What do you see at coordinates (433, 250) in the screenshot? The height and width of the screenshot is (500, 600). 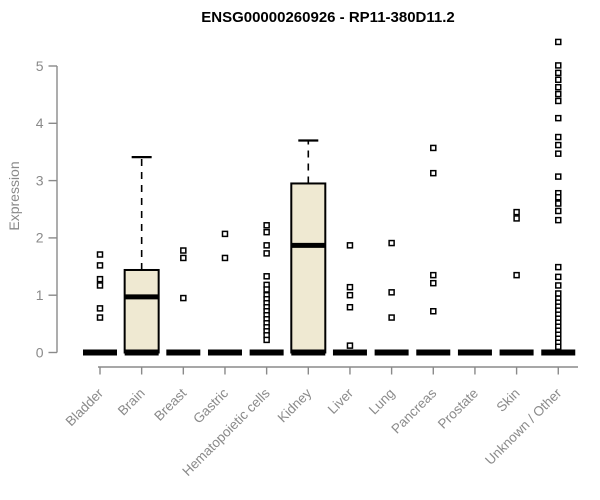 I see `box-pancreas` at bounding box center [433, 250].